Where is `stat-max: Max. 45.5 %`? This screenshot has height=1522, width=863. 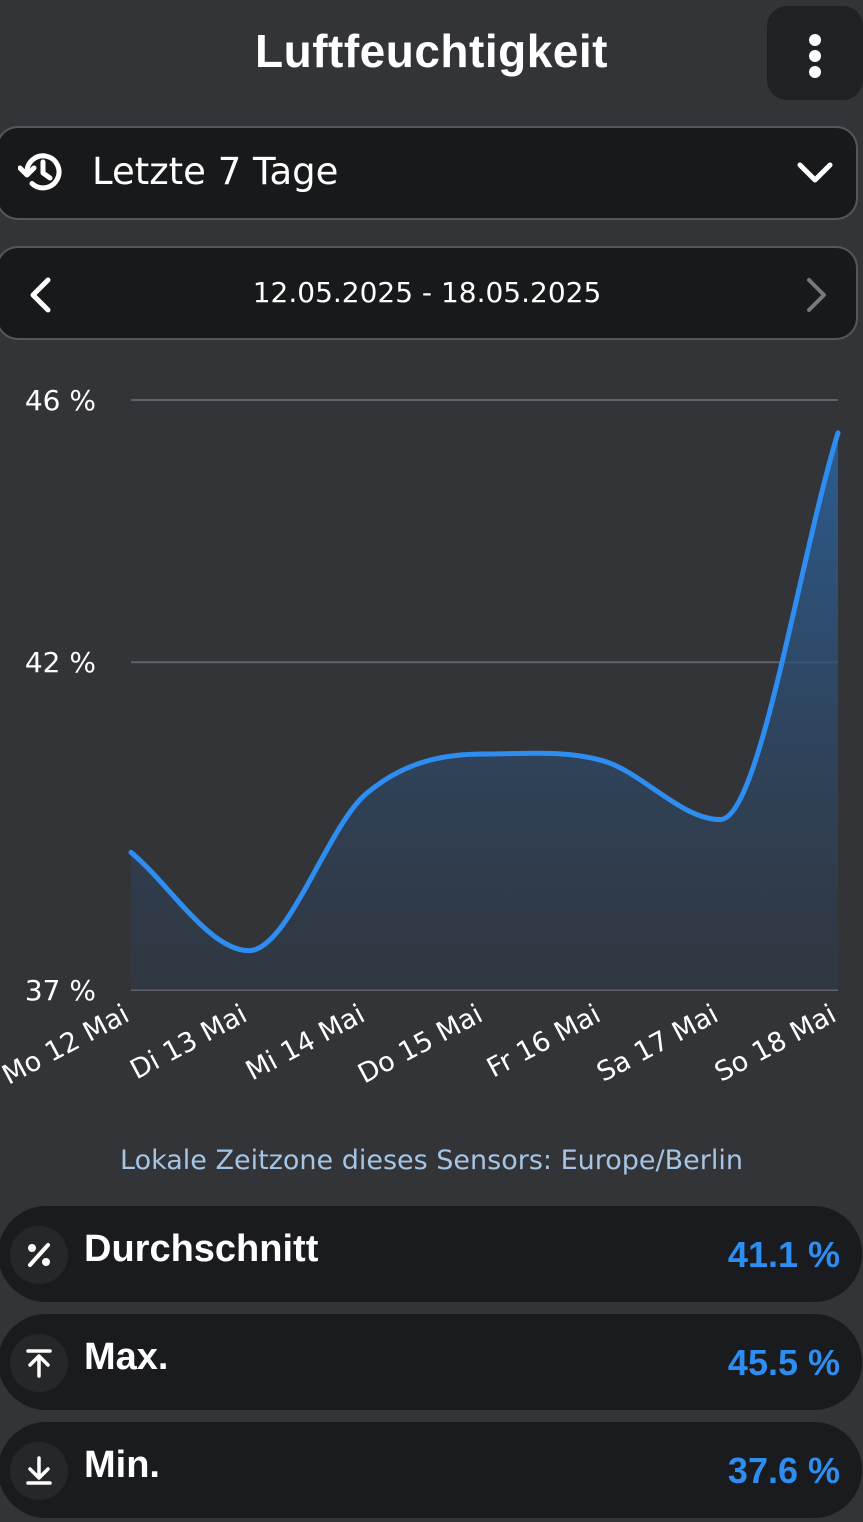
stat-max: Max. 45.5 % is located at coordinates (431, 1362).